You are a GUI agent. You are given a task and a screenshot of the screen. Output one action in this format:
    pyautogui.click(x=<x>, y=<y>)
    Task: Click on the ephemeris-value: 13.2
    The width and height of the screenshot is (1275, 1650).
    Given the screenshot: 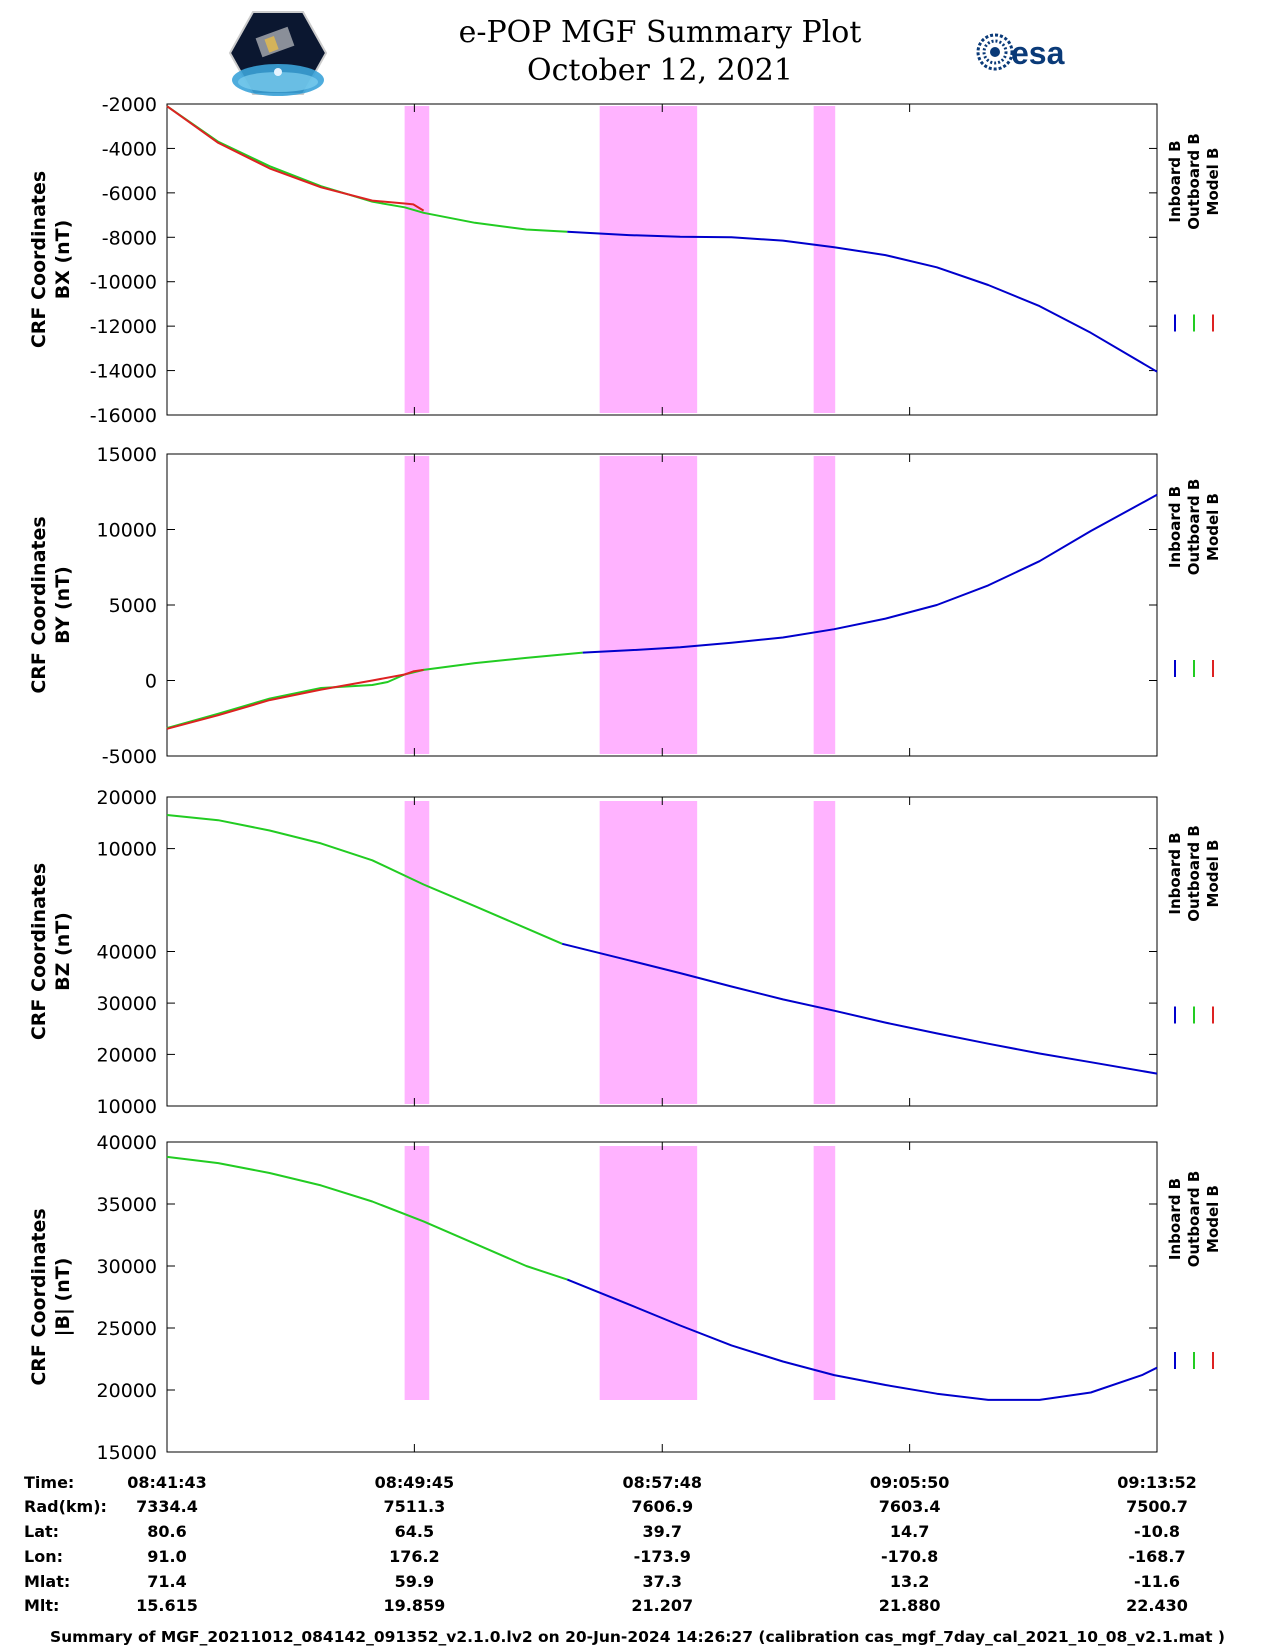 What is the action you would take?
    pyautogui.click(x=909, y=1581)
    